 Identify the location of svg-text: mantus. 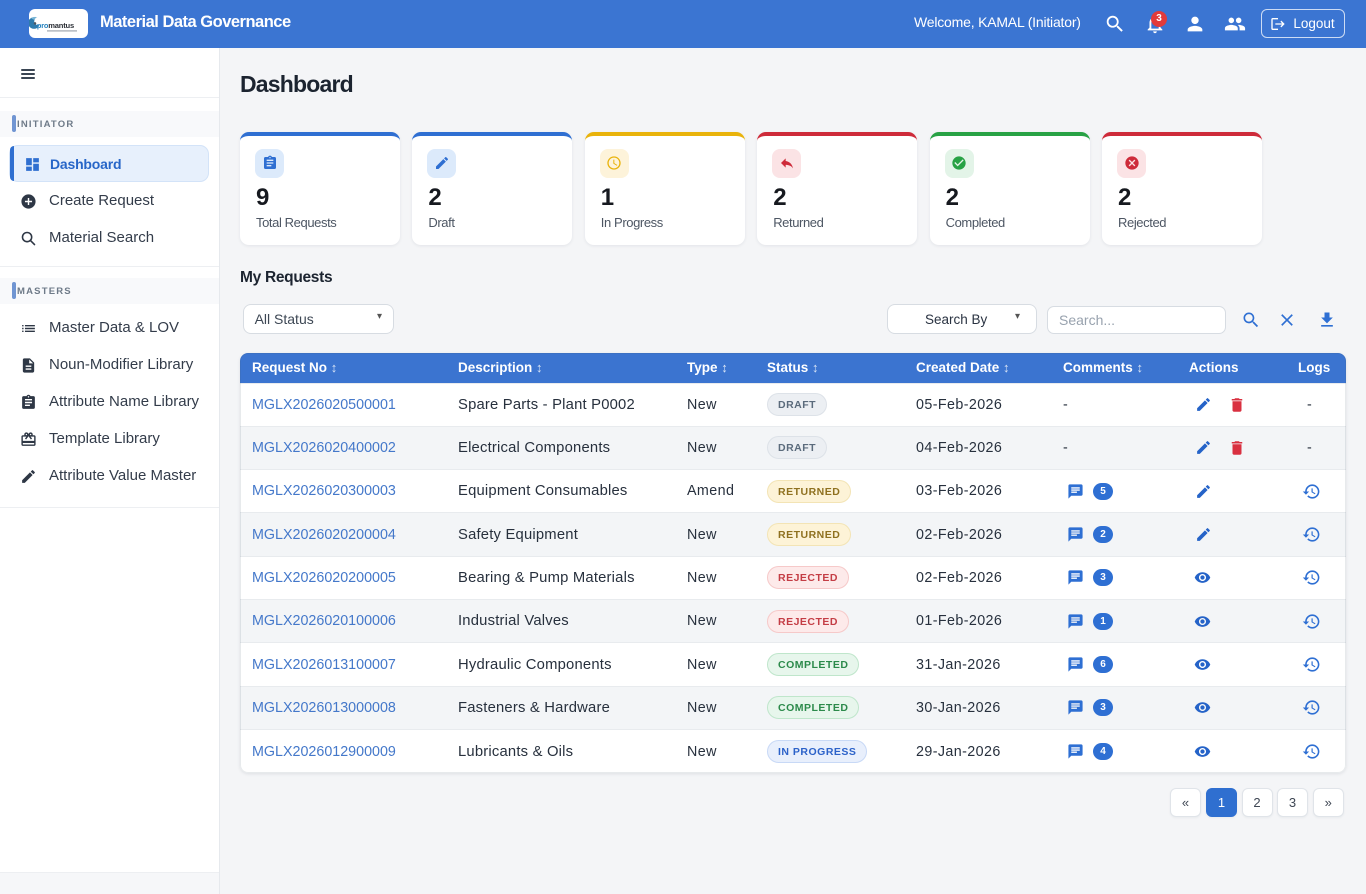
(61, 25).